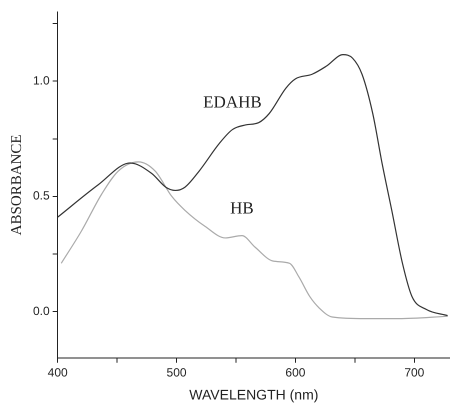  What do you see at coordinates (16, 185) in the screenshot?
I see `y-axis-title: ABSORBANCE` at bounding box center [16, 185].